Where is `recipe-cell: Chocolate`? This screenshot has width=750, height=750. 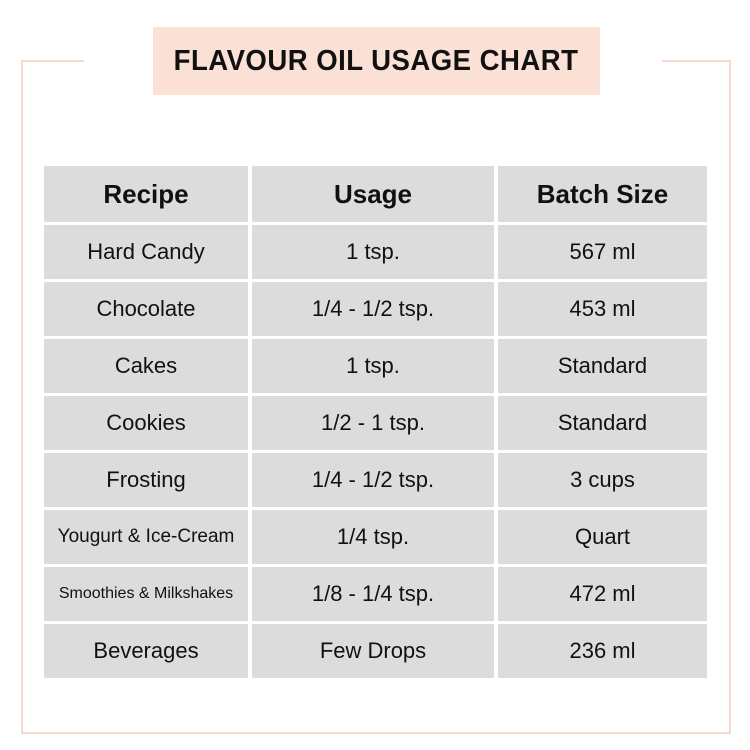
recipe-cell: Chocolate is located at coordinates (146, 309).